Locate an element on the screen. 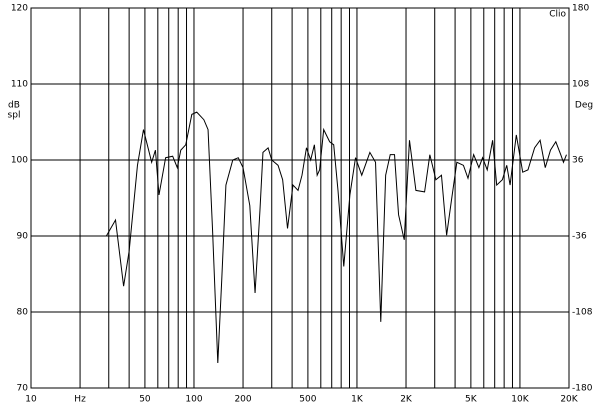  x-tick-label: 50 is located at coordinates (145, 400).